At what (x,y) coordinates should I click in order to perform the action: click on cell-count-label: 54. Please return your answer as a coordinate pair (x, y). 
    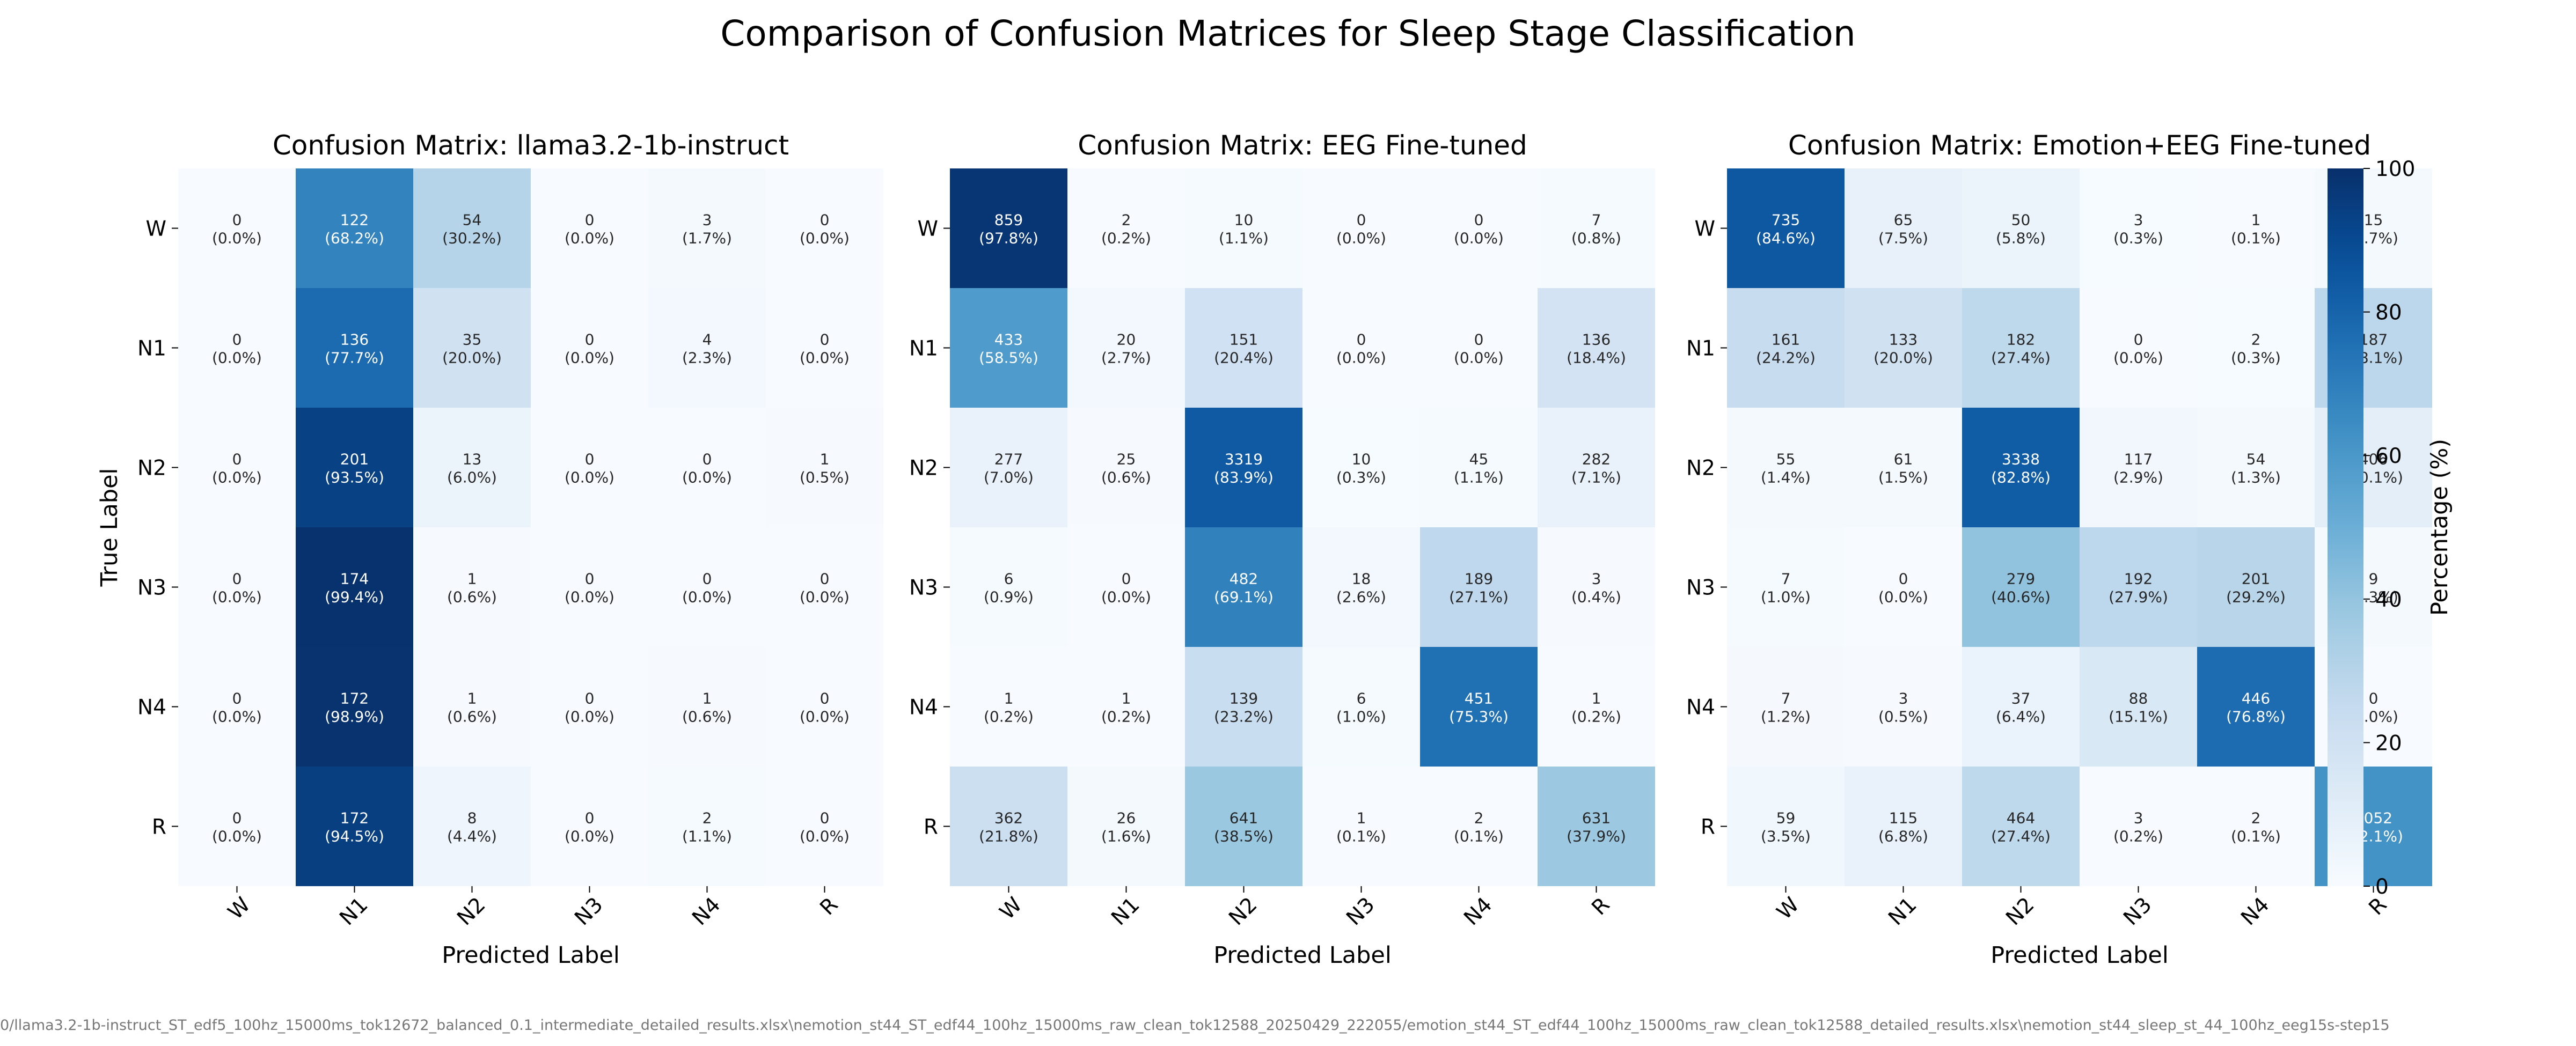
    Looking at the image, I should click on (2256, 459).